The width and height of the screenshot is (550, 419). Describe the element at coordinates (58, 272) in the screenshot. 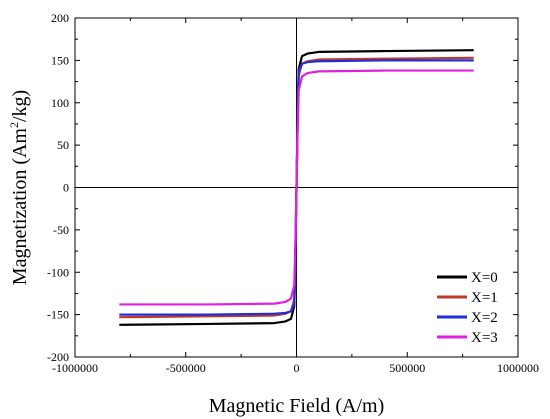

I see `y-tick-label: -100` at that location.